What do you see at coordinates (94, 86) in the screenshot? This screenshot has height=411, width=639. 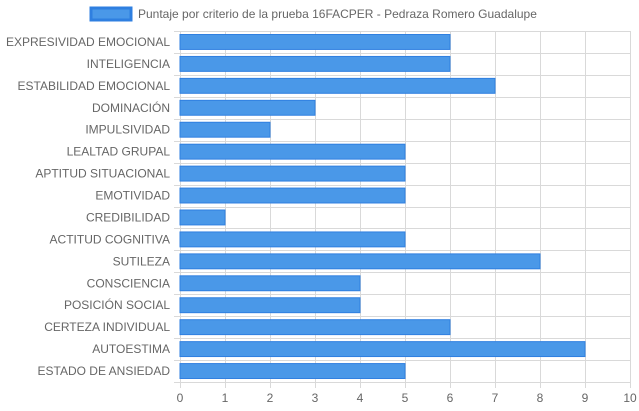 I see `category-label: ESTABILIDAD EMOCIONAL` at bounding box center [94, 86].